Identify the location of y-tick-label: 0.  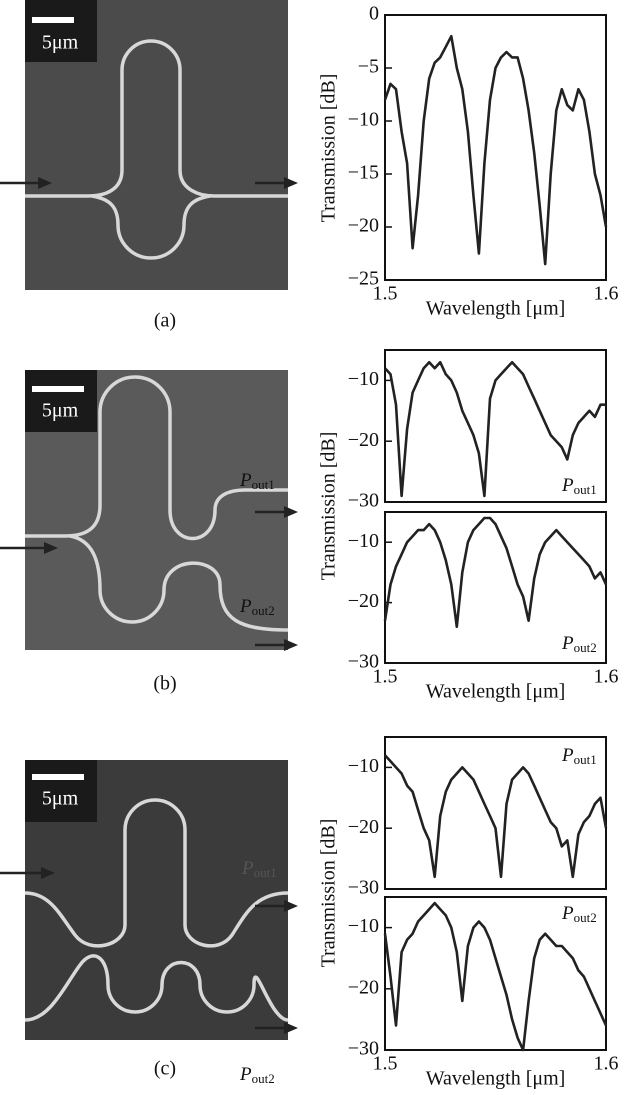
(374, 14).